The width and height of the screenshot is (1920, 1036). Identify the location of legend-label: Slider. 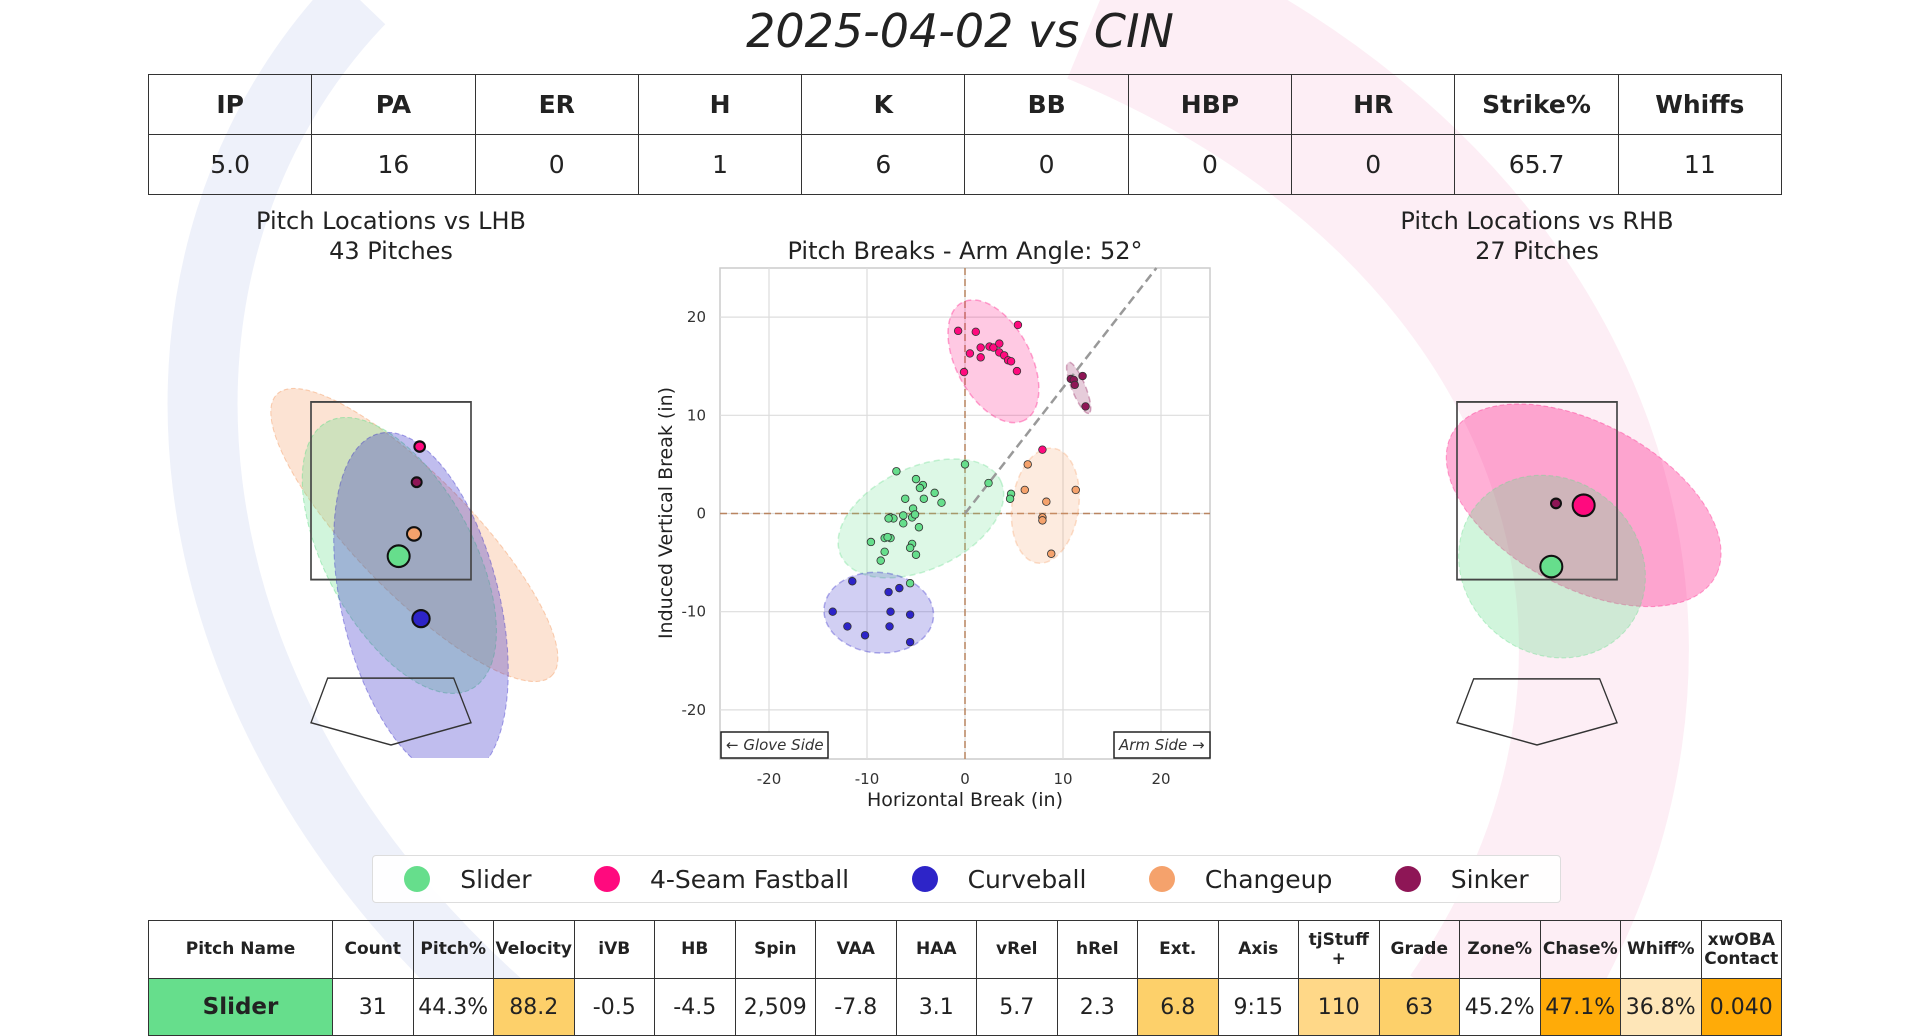
(496, 879).